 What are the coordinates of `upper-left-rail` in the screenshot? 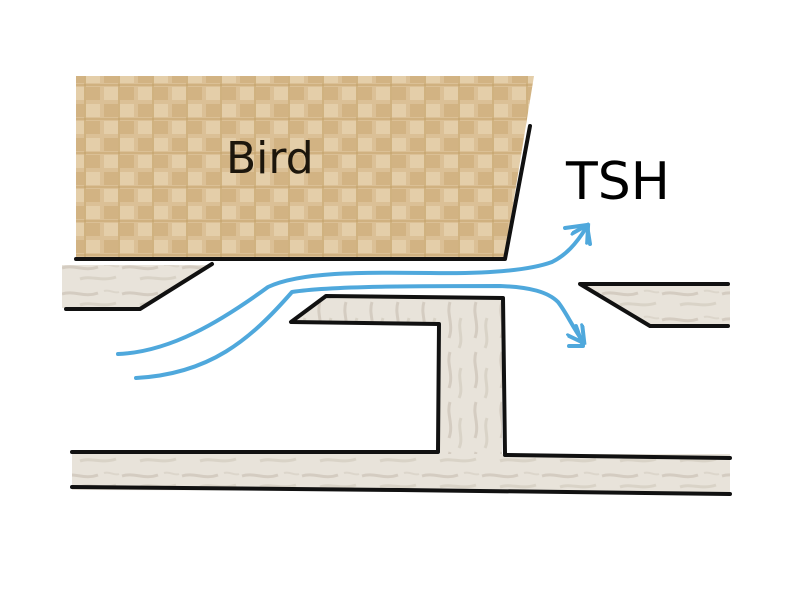 It's located at (138, 286).